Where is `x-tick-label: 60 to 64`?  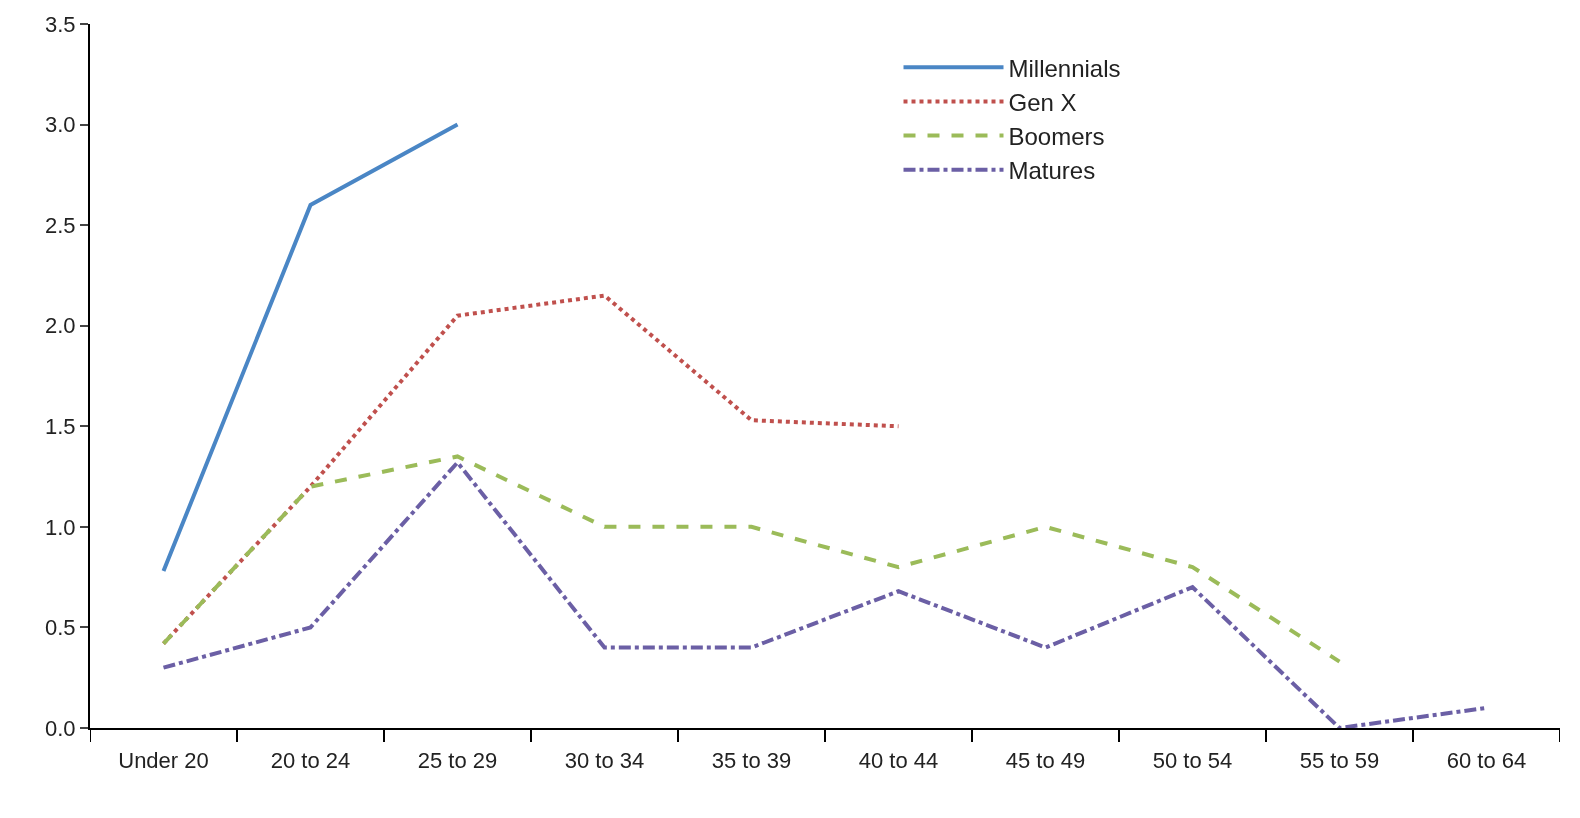 x-tick-label: 60 to 64 is located at coordinates (1486, 761).